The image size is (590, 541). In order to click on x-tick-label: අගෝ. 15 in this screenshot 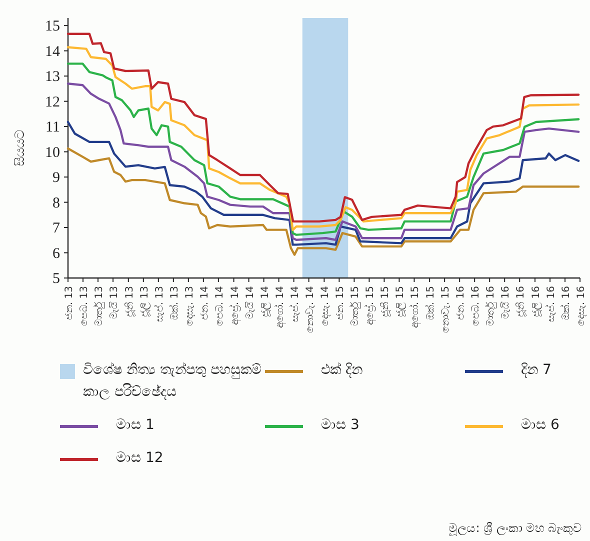, I will do `click(415, 307)`.